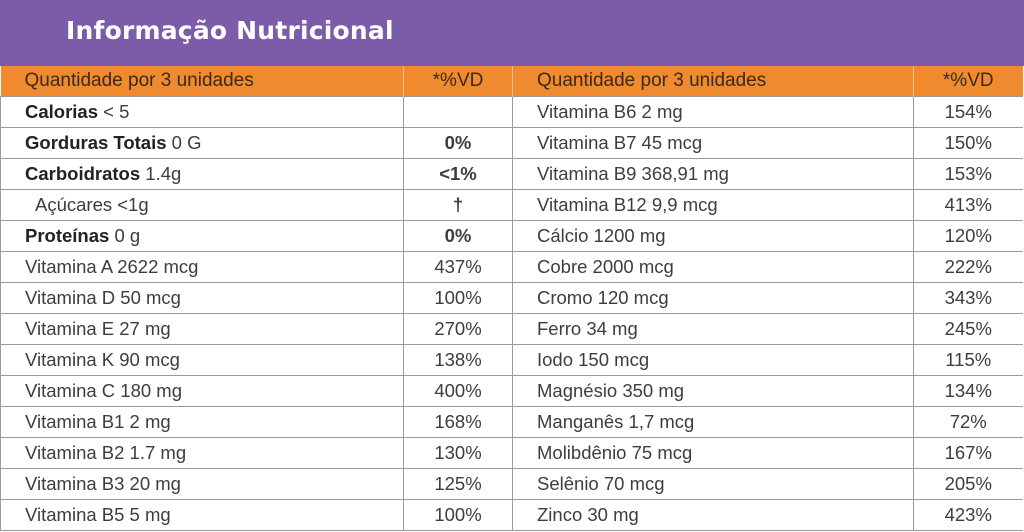 The image size is (1024, 532). Describe the element at coordinates (713, 267) in the screenshot. I see `nutrient-right: Cobre 2000 mcg` at that location.